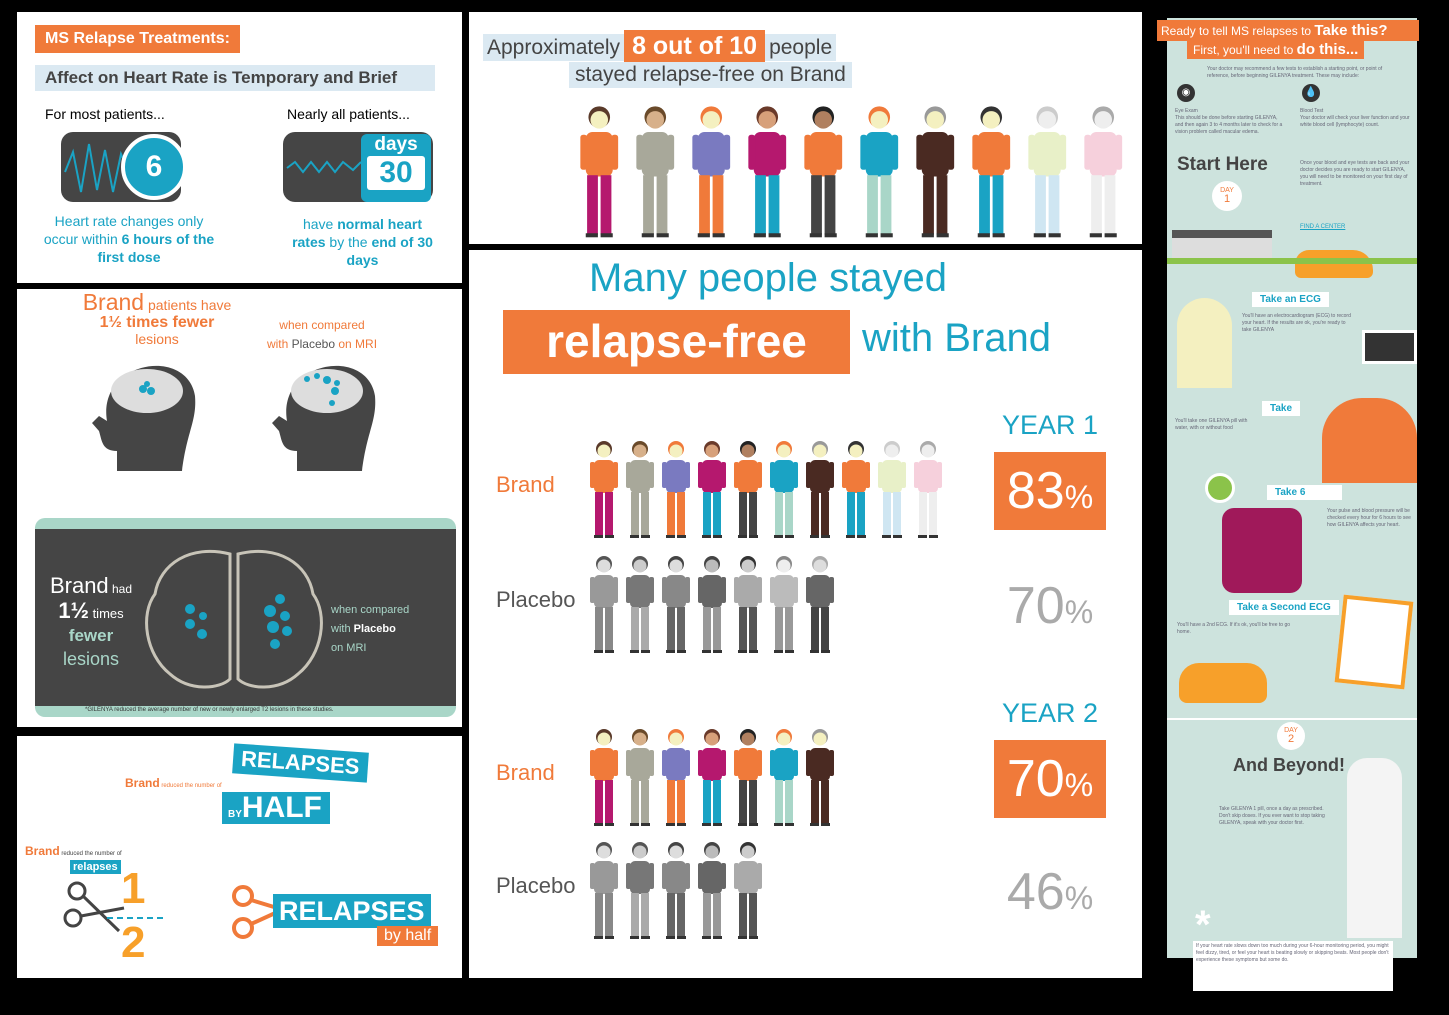  Describe the element at coordinates (120, 589) in the screenshot. I see `dark-had: had` at that location.